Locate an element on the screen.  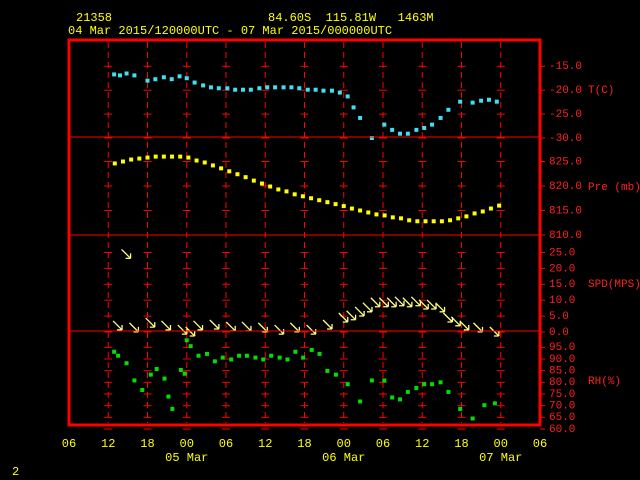
y-tick-label: 95.0 is located at coordinates (562, 348).